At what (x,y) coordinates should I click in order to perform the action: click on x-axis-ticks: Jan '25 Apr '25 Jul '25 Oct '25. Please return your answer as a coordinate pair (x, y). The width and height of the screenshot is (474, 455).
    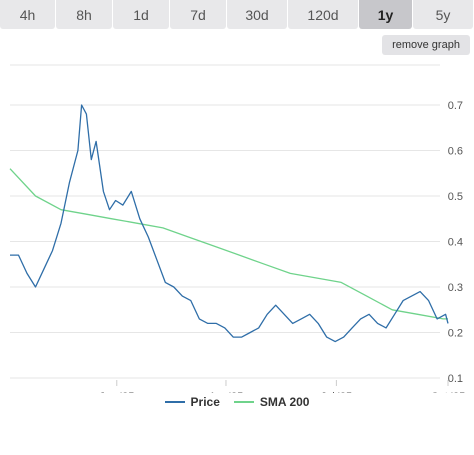
    Looking at the image, I should click on (282, 386).